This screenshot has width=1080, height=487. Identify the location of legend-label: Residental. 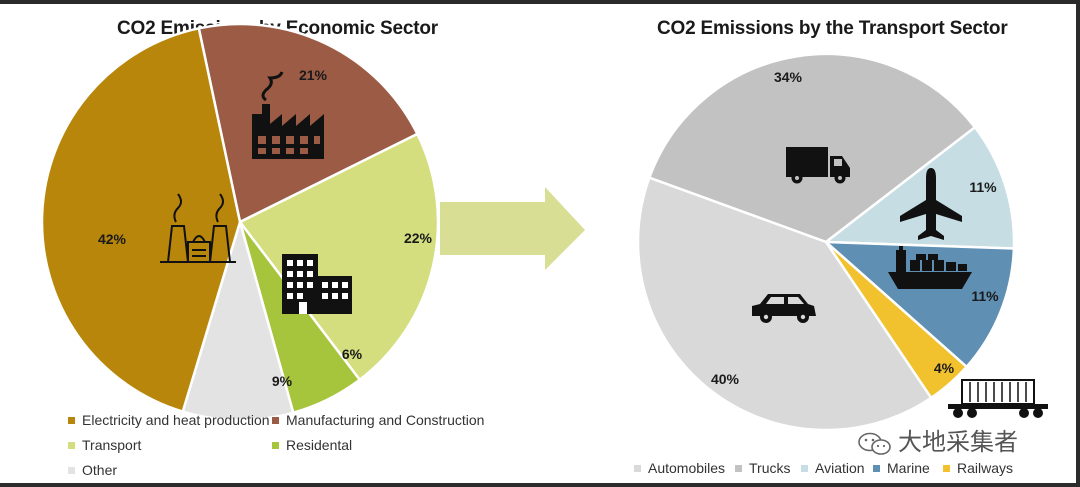
(319, 445).